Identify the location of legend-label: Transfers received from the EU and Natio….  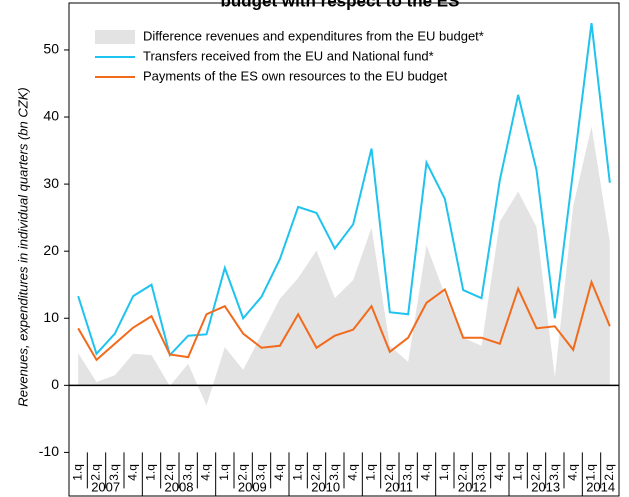
(288, 55).